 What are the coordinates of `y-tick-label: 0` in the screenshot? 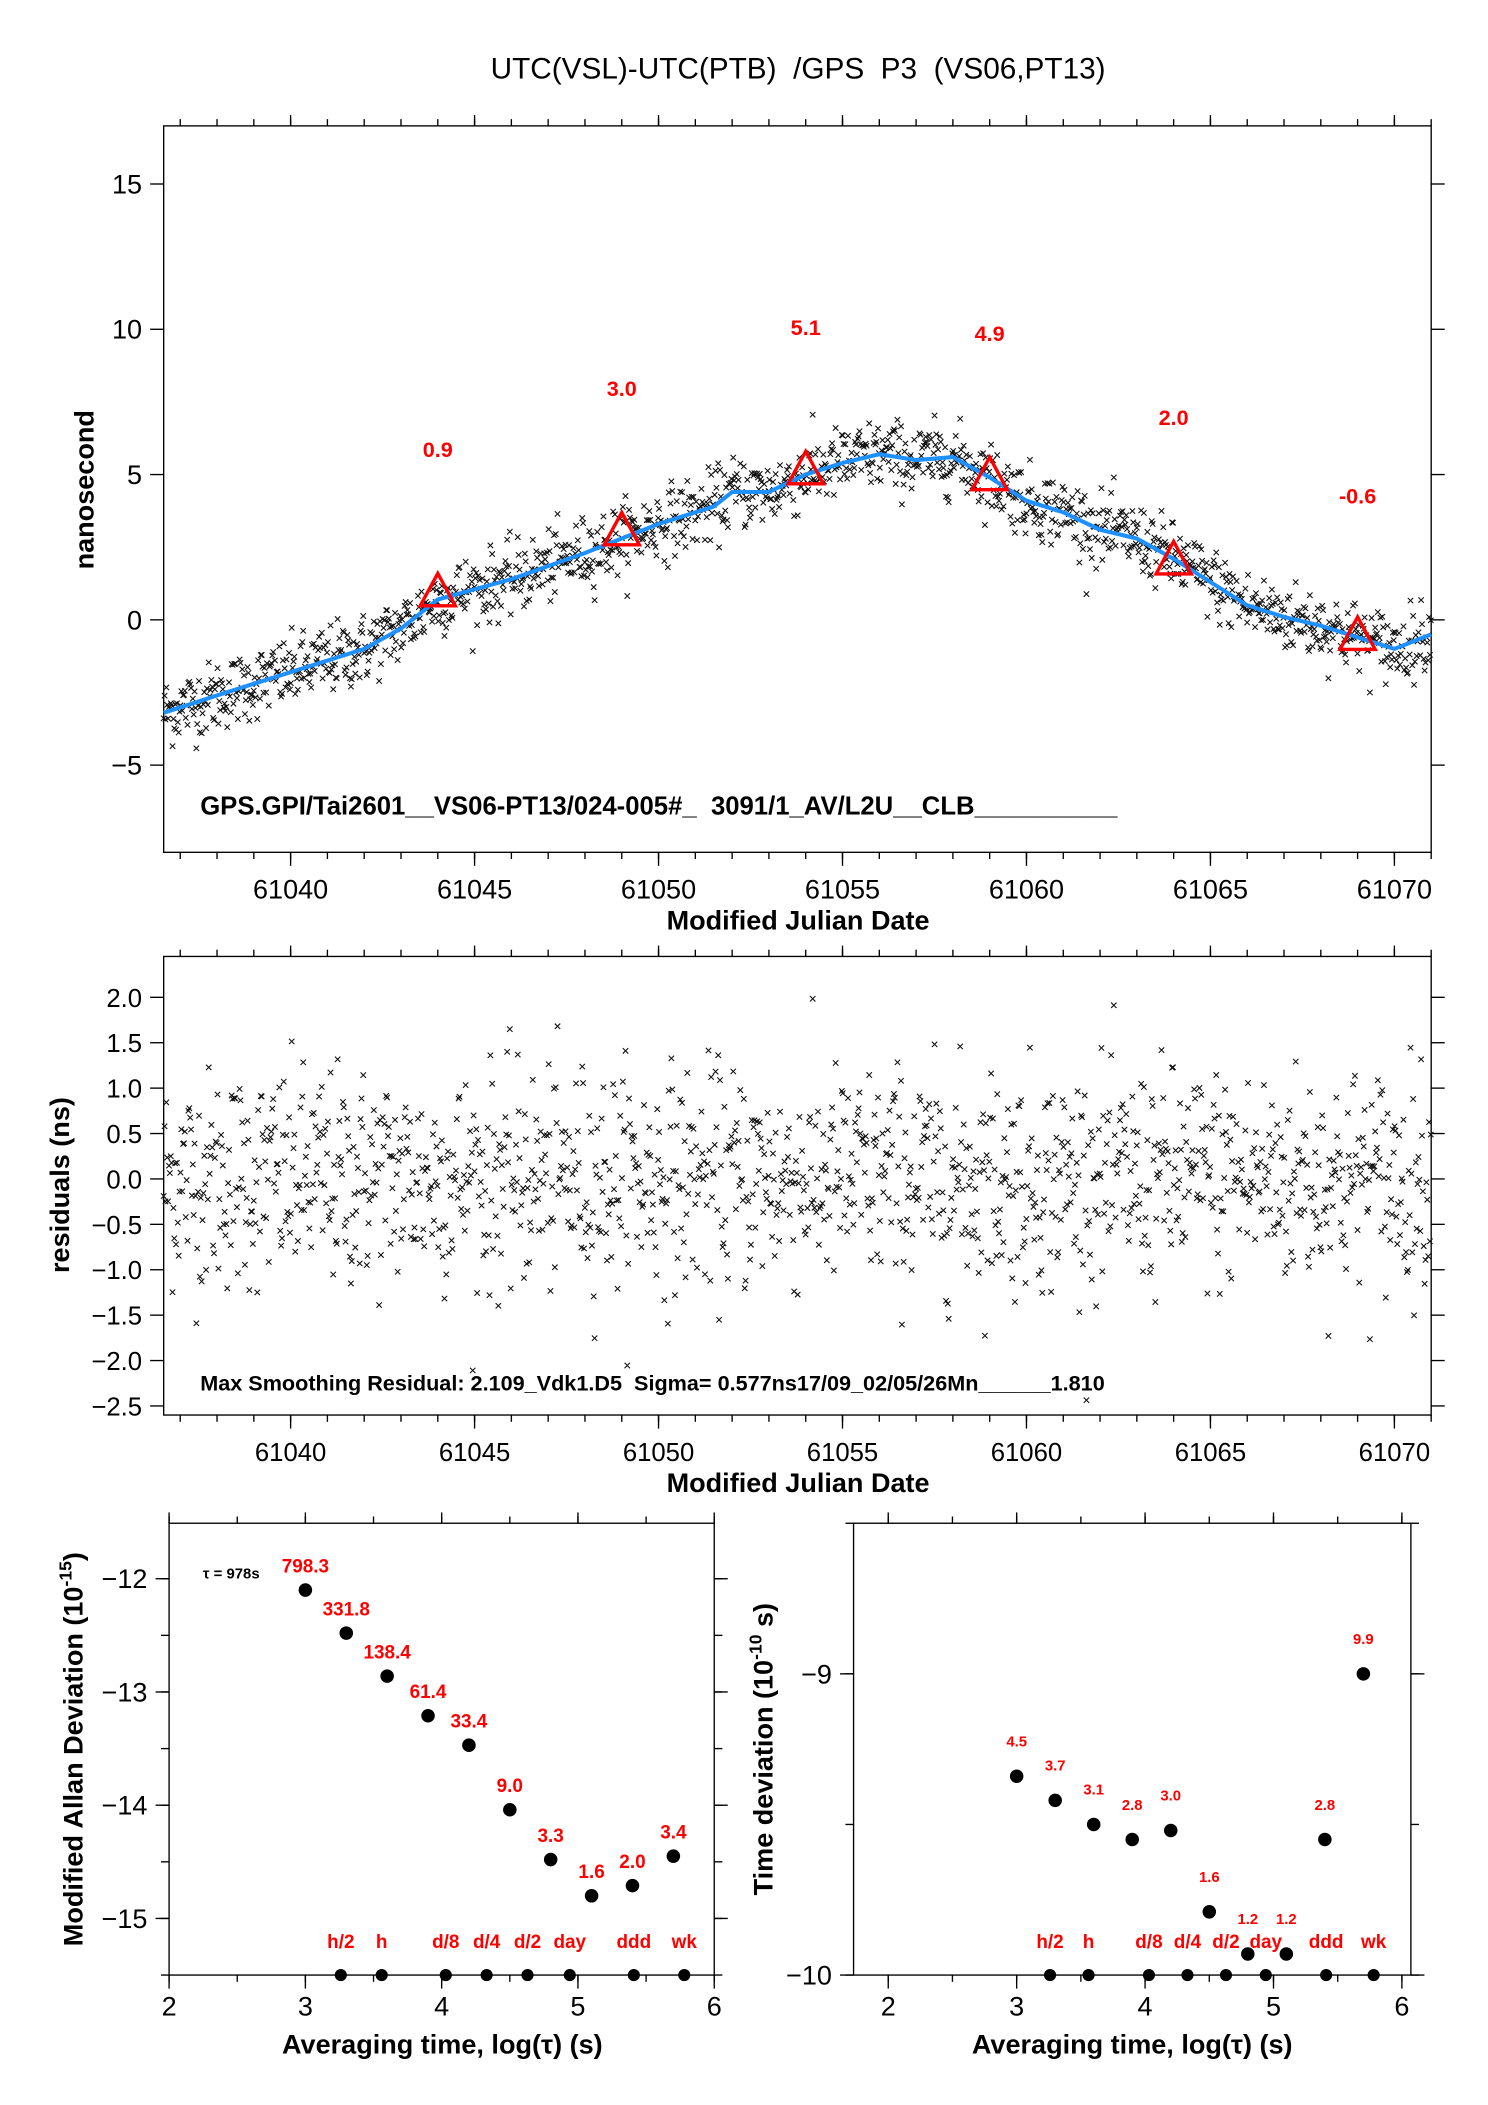 It's located at (134, 620).